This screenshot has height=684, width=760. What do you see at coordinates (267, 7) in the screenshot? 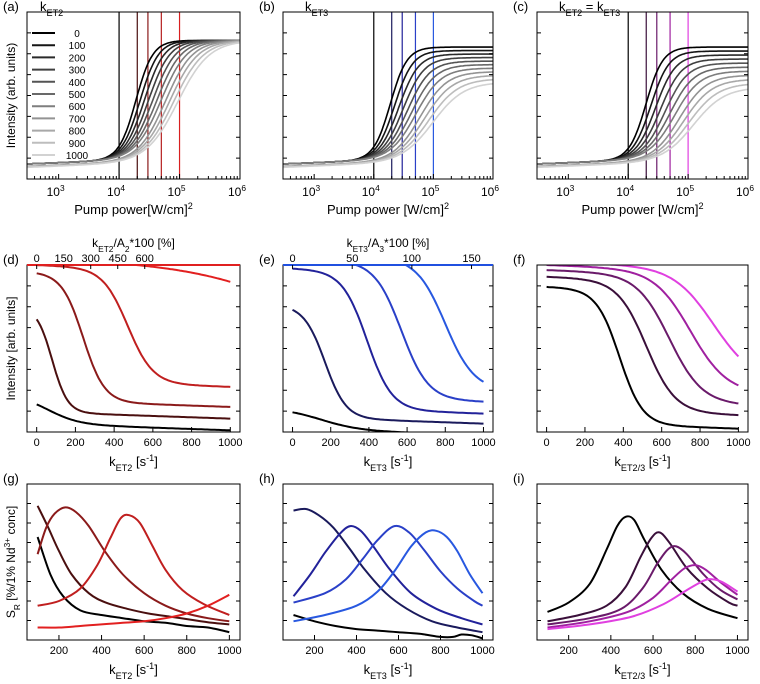
I see `panel-label: (b)` at bounding box center [267, 7].